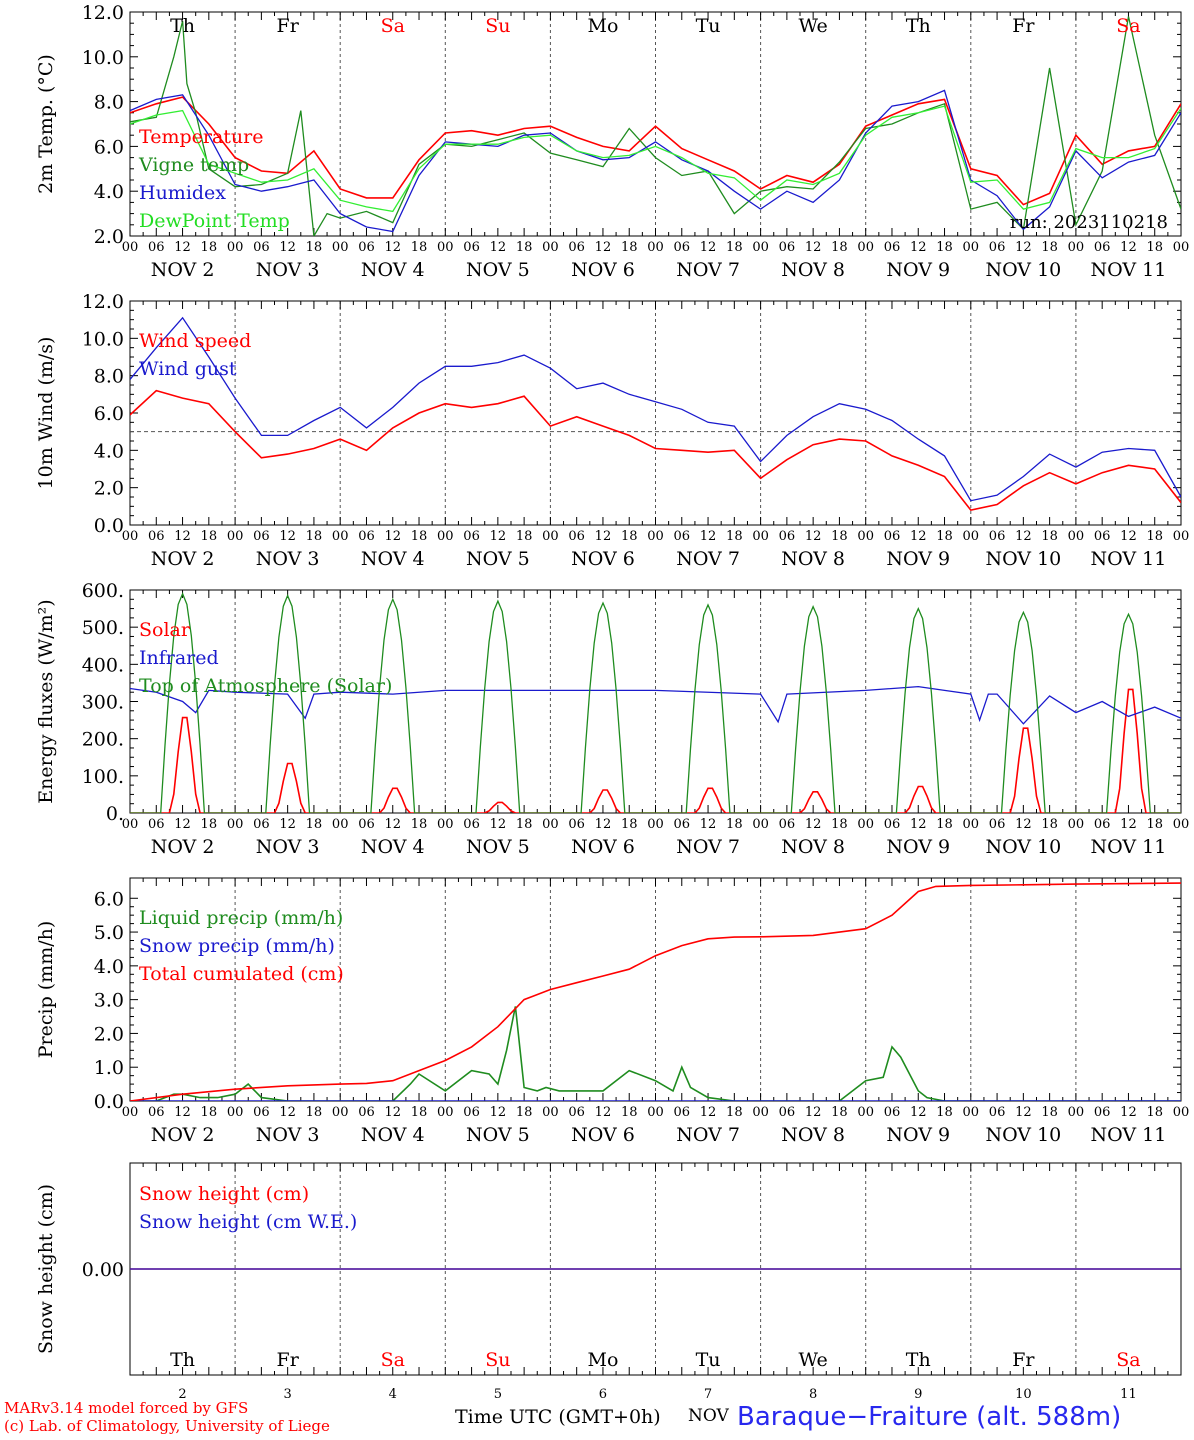 The image size is (1194, 1440). Describe the element at coordinates (224, 1194) in the screenshot. I see `legend-snow-height-cm-: Snow height (cm)` at that location.